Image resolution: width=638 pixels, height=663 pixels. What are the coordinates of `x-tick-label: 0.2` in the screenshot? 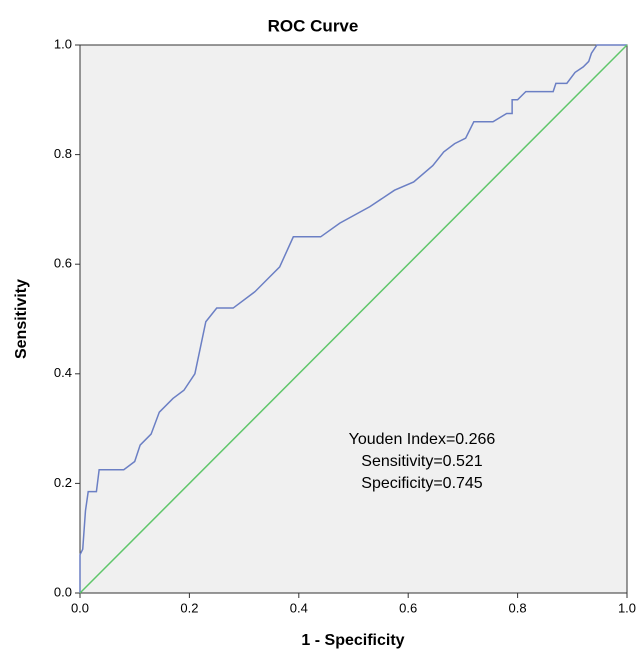 It's located at (189, 607).